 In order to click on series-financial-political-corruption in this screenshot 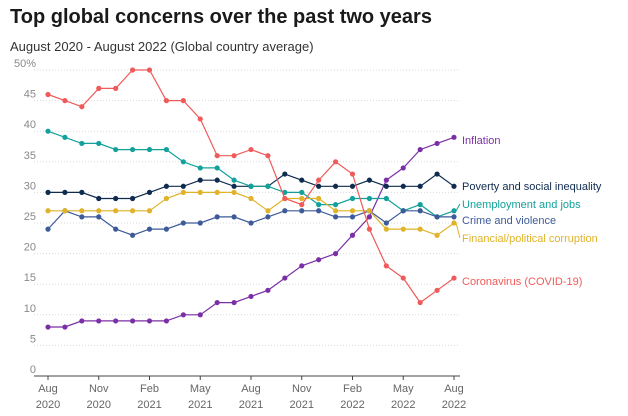, I will do `click(251, 213)`.